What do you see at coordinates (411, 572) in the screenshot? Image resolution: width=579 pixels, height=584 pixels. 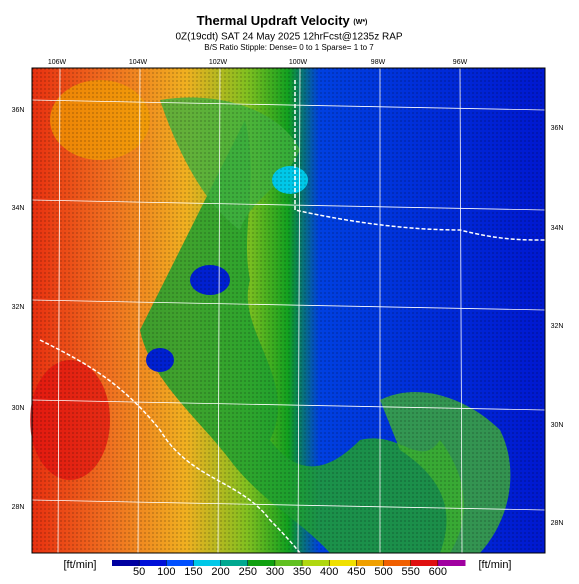 I see `colorbar-tick-label: 550` at bounding box center [411, 572].